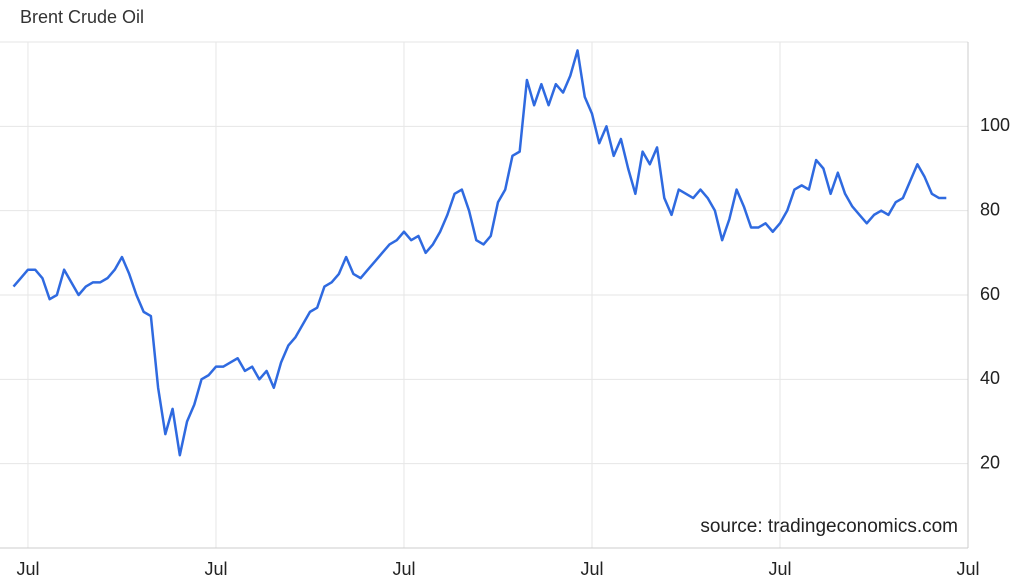 This screenshot has width=1024, height=584. I want to click on chart-title: Brent Crude Oil, so click(82, 17).